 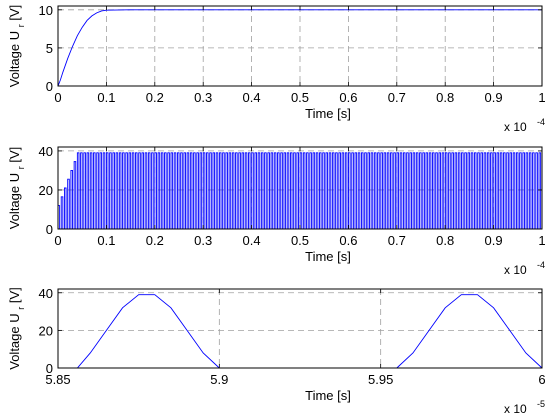 I want to click on x-tick-label: 5.85, so click(x=57, y=379).